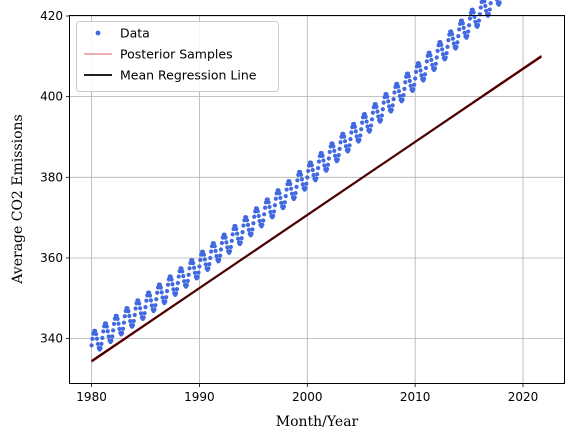  I want to click on legend-label-mean: Mean Regression Line, so click(188, 75).